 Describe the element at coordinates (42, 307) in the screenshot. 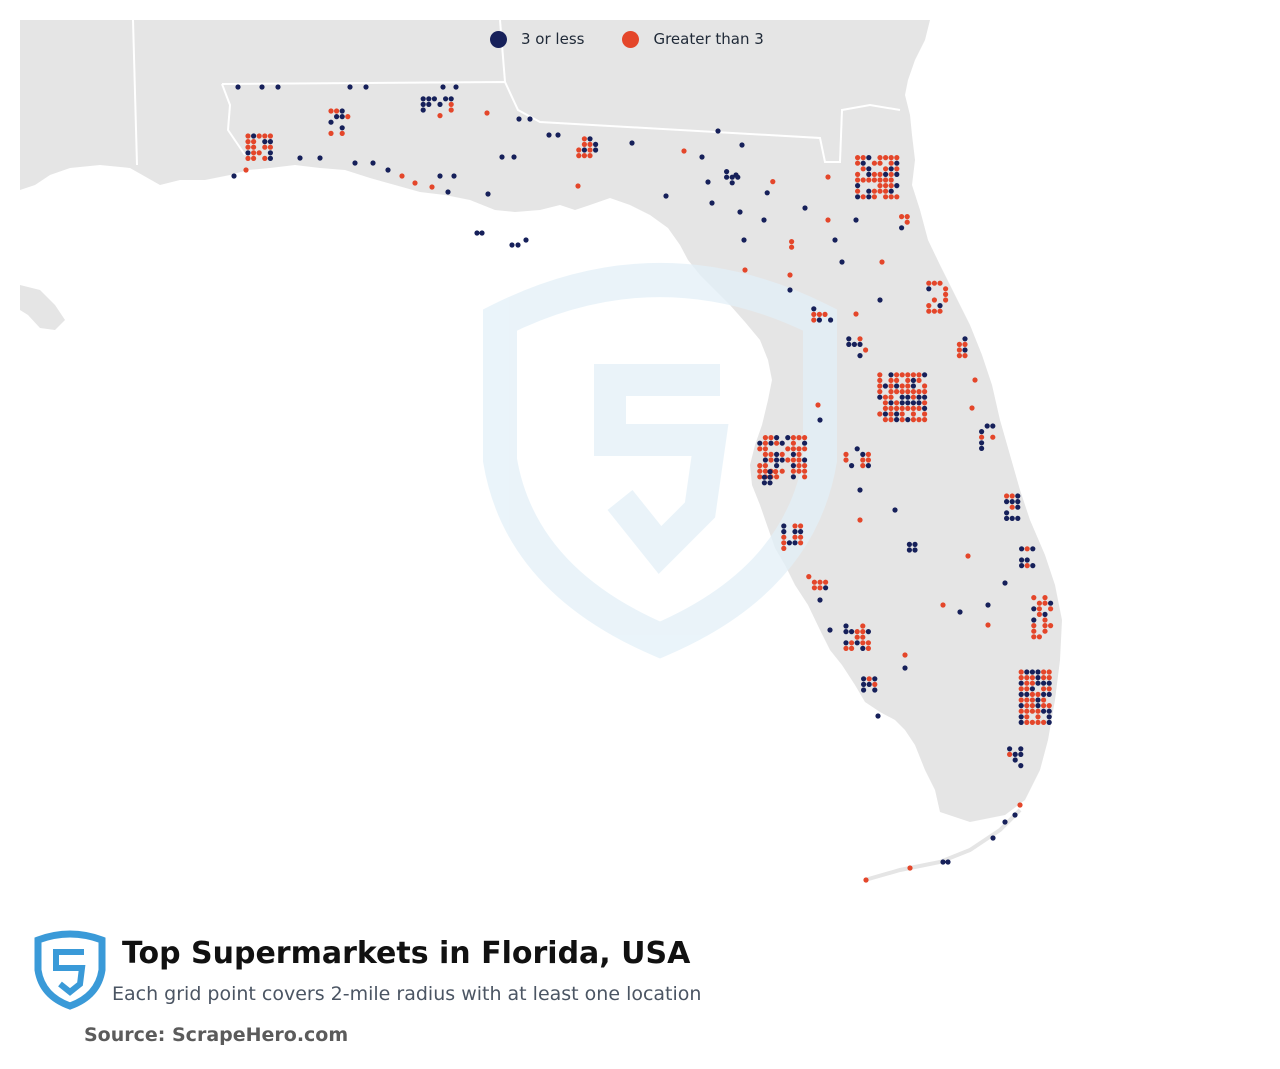

I see `land-delta` at that location.